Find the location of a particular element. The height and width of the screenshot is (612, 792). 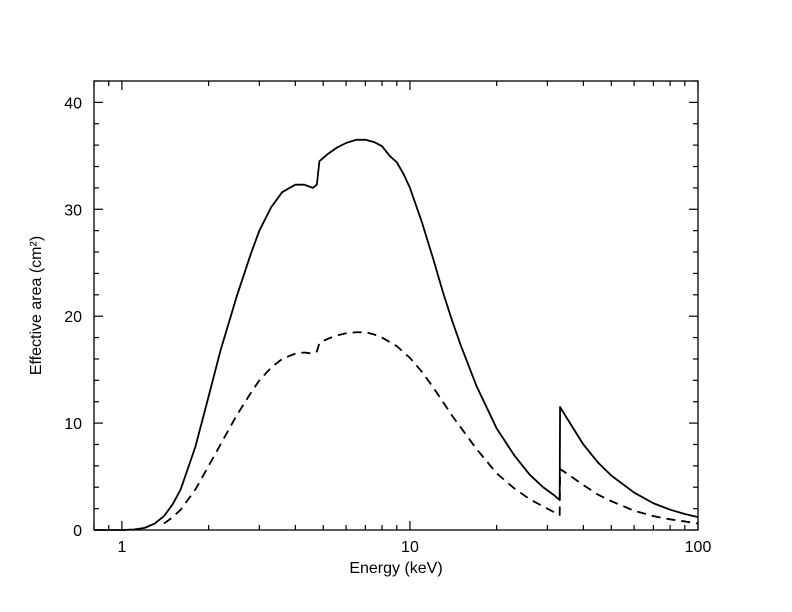

y-tick-label: 40 is located at coordinates (73, 103).